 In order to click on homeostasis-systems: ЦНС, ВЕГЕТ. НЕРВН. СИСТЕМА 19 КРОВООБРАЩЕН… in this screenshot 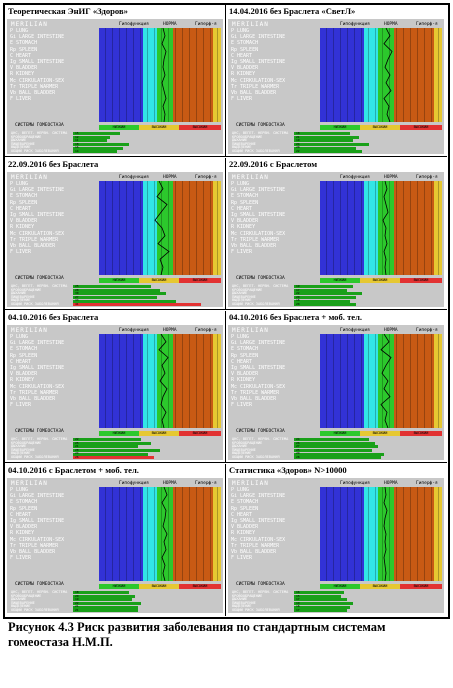, I will do `click(337, 295)`.